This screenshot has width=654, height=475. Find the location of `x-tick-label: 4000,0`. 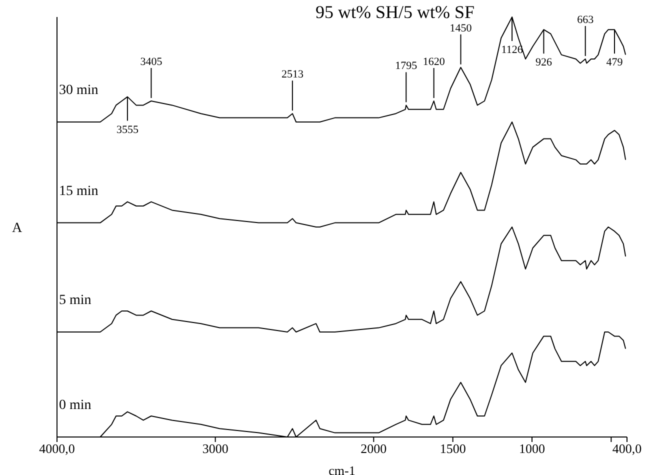

x-tick-label: 4000,0 is located at coordinates (57, 448).